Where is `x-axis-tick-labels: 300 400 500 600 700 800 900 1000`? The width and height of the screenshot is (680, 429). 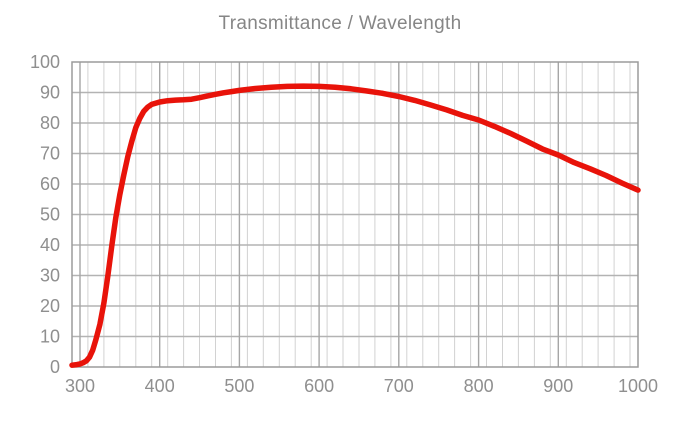
x-axis-tick-labels: 300 400 500 600 700 800 900 1000 is located at coordinates (361, 386).